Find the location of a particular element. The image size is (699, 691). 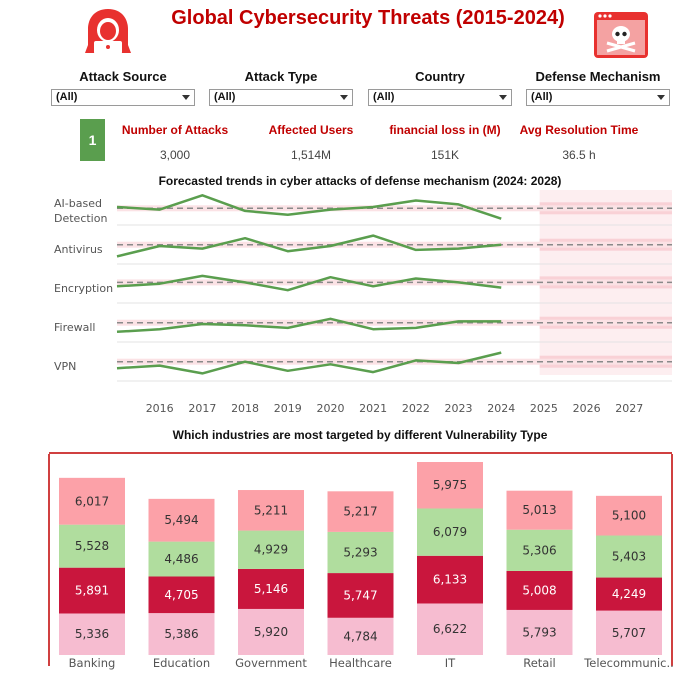

bar-value-label: 5,217 is located at coordinates (360, 512).